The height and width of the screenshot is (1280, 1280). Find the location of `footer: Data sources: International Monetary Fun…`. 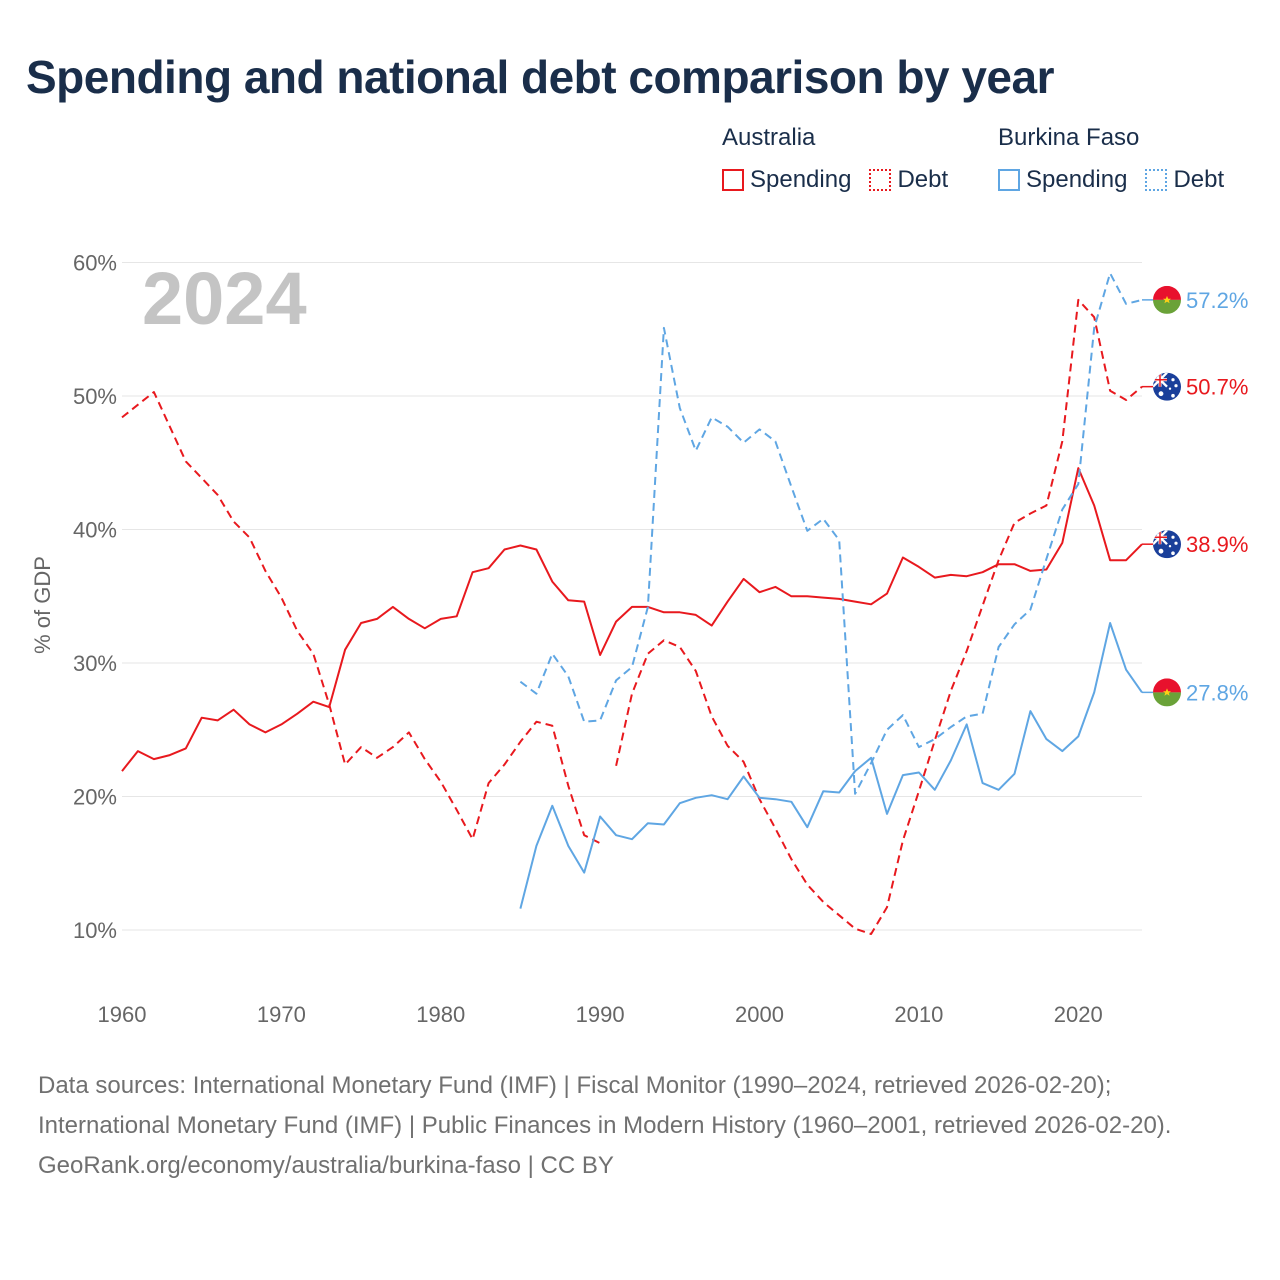

footer: Data sources: International Monetary Fun… is located at coordinates (638, 1126).